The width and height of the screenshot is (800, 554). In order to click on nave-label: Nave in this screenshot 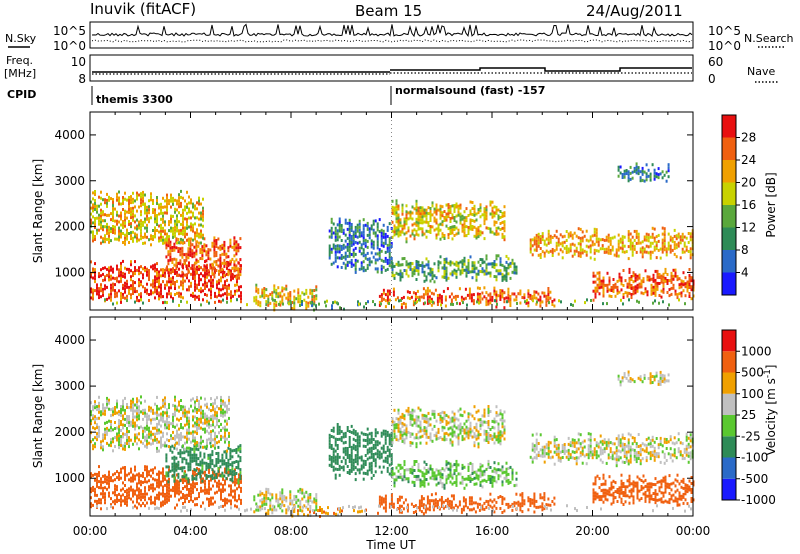, I will do `click(761, 71)`.